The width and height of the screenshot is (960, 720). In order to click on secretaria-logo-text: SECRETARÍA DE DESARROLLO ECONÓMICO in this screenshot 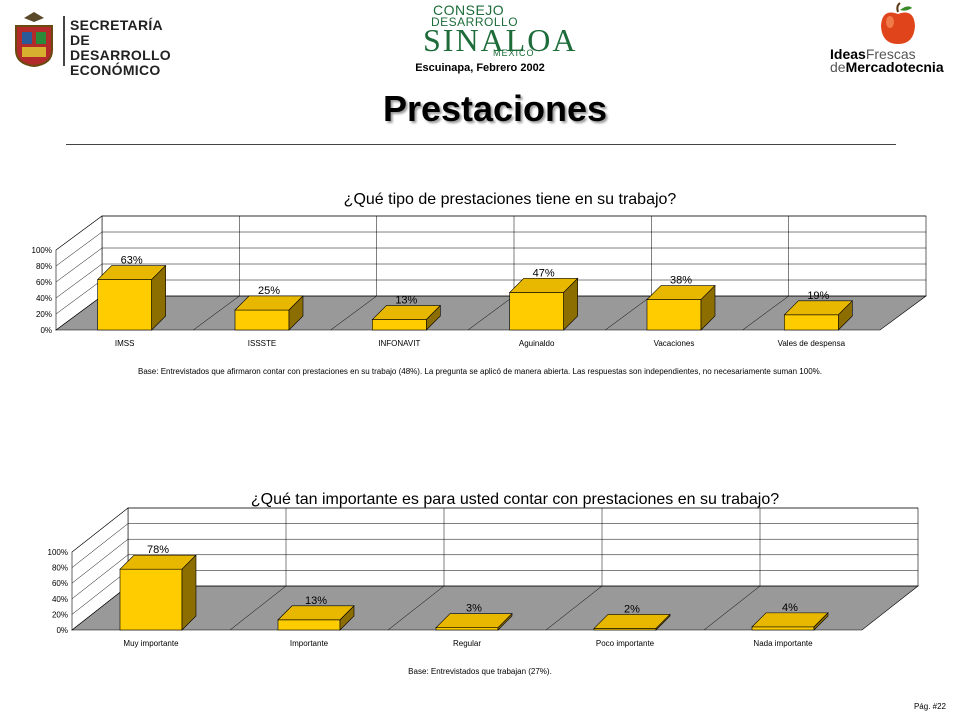, I will do `click(120, 47)`.